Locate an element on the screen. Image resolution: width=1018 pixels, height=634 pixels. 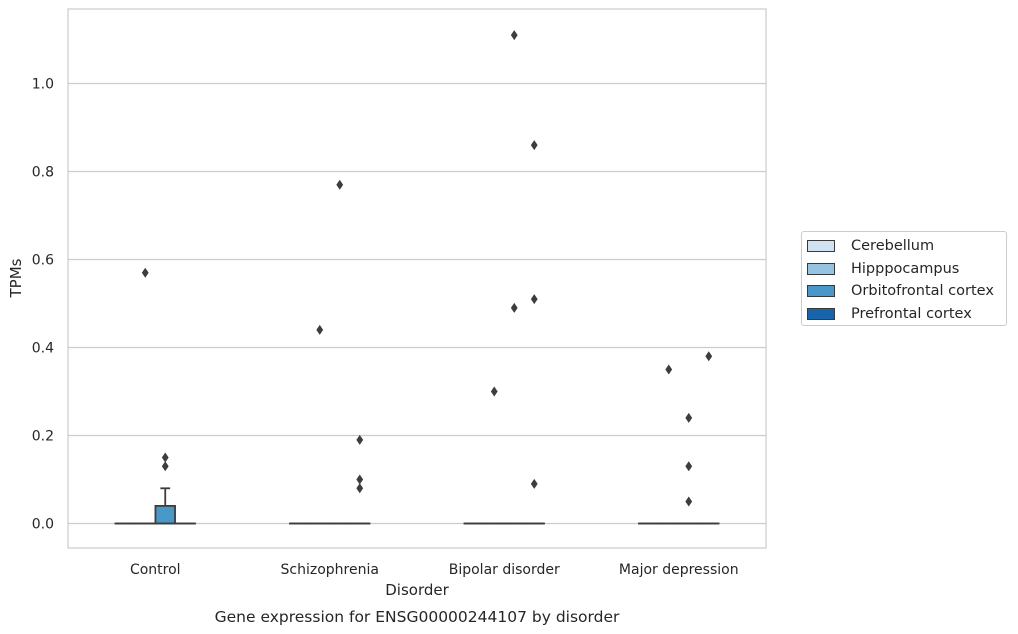
x-tick-label: Major depression is located at coordinates (679, 570).